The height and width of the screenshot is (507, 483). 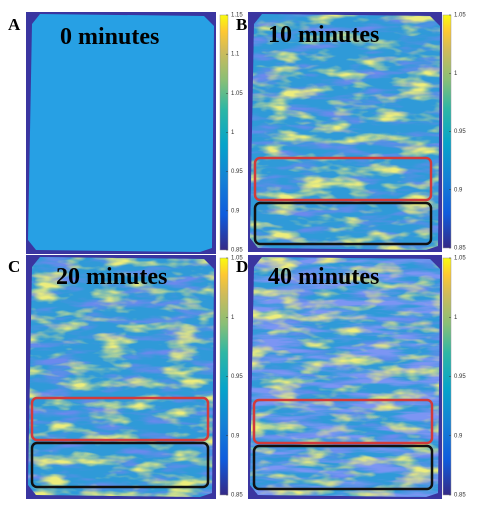 I want to click on panel-title: 20 minutes, so click(x=111, y=277).